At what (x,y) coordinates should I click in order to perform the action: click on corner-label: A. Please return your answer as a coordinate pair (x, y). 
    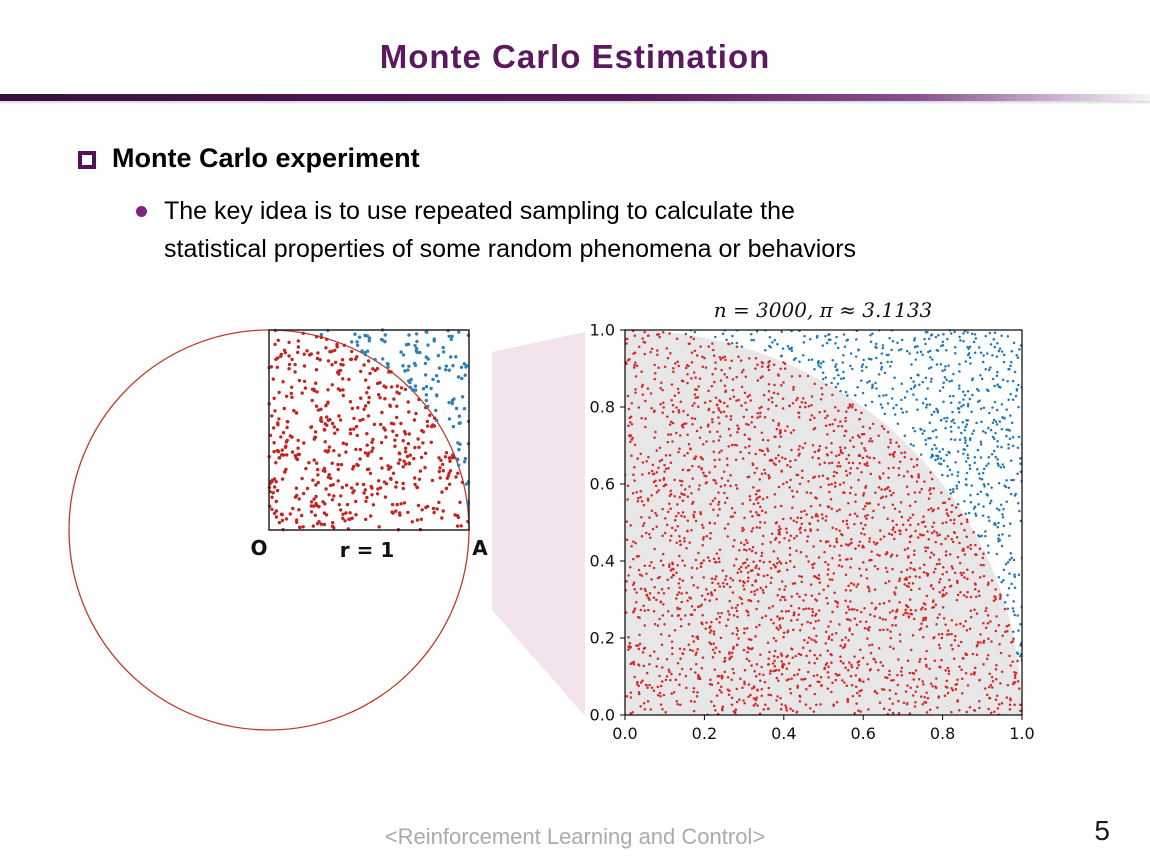
    Looking at the image, I should click on (480, 548).